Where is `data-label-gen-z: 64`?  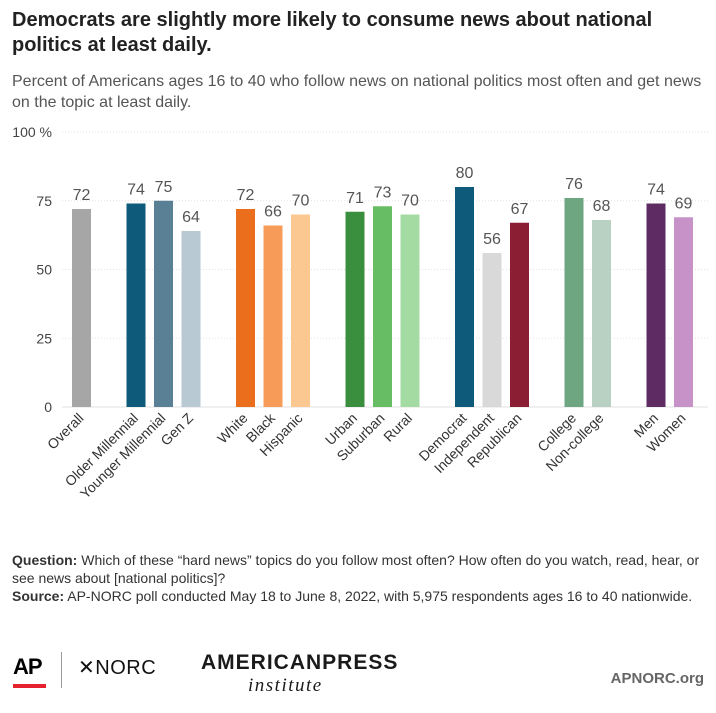
data-label-gen-z: 64 is located at coordinates (191, 217).